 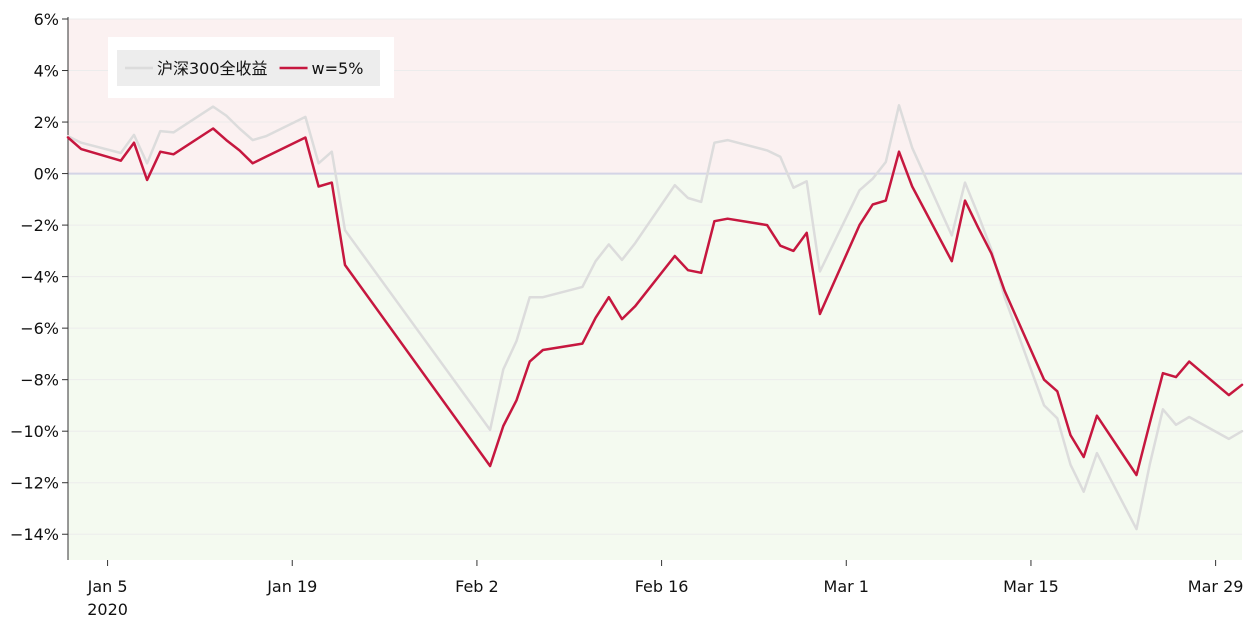 I want to click on x-tick-label: Feb 16, so click(x=662, y=586).